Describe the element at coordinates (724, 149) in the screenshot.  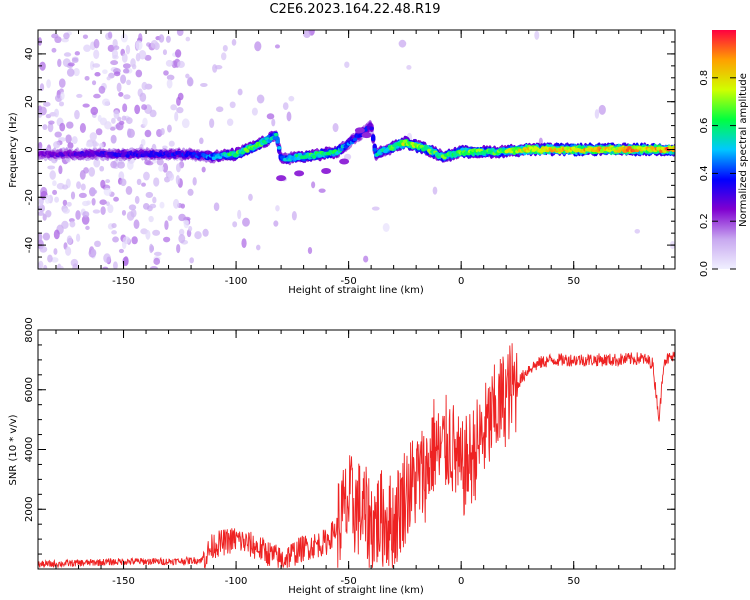
I see `colorbar-strip` at that location.